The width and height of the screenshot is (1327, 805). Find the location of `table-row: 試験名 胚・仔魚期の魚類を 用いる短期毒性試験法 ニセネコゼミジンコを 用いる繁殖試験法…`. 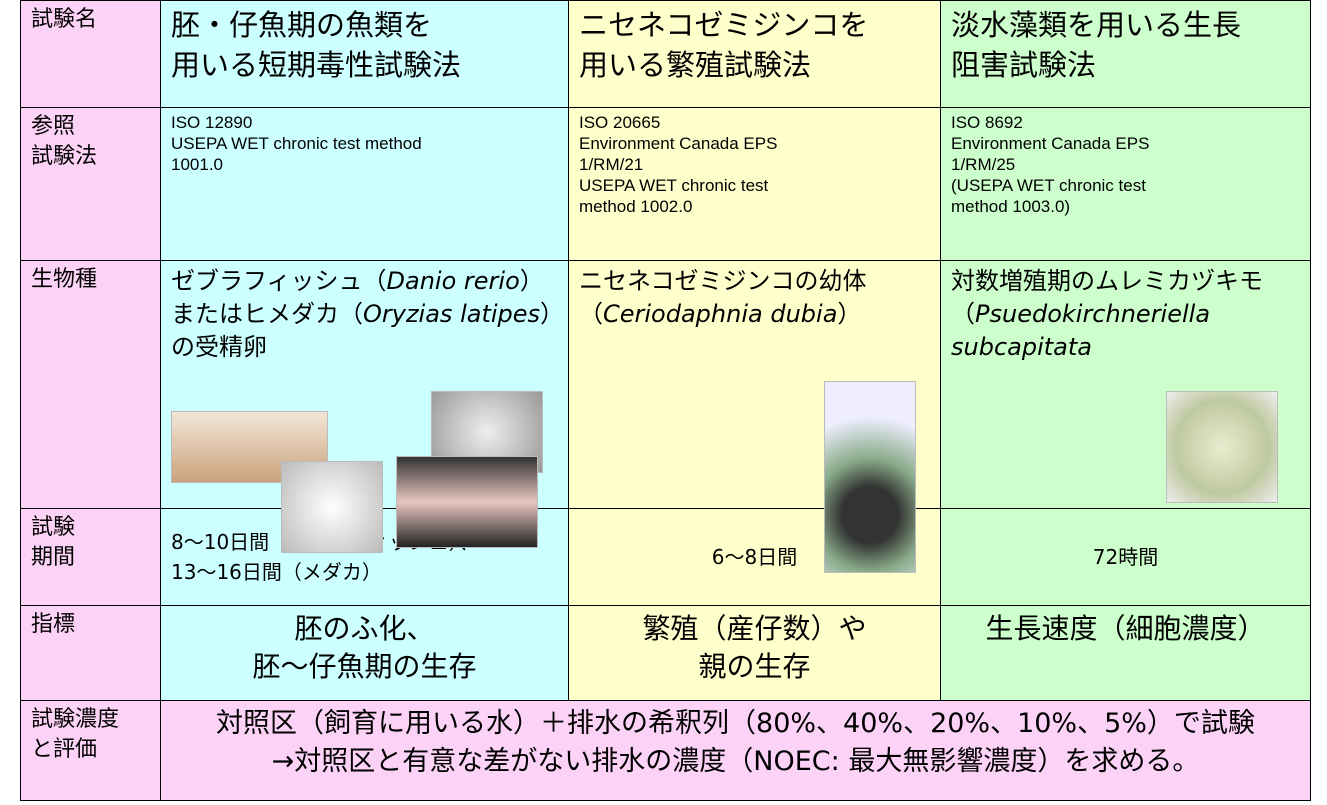

table-row: 試験名 胚・仔魚期の魚類を 用いる短期毒性試験法 ニセネコゼミジンコを 用いる繁殖試験法… is located at coordinates (665, 54).